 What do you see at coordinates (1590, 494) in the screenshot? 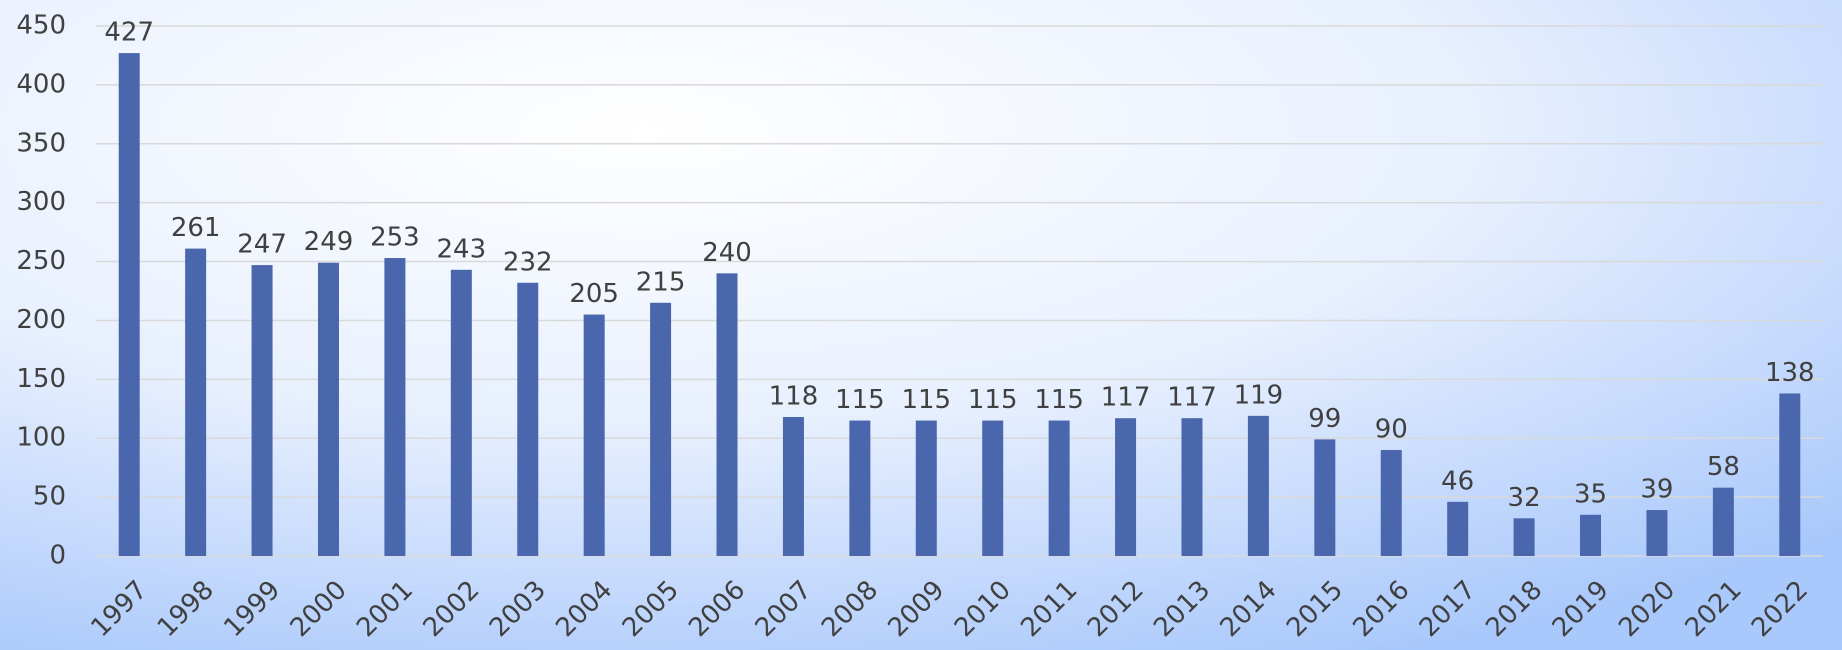
I see `data-label: 35` at bounding box center [1590, 494].